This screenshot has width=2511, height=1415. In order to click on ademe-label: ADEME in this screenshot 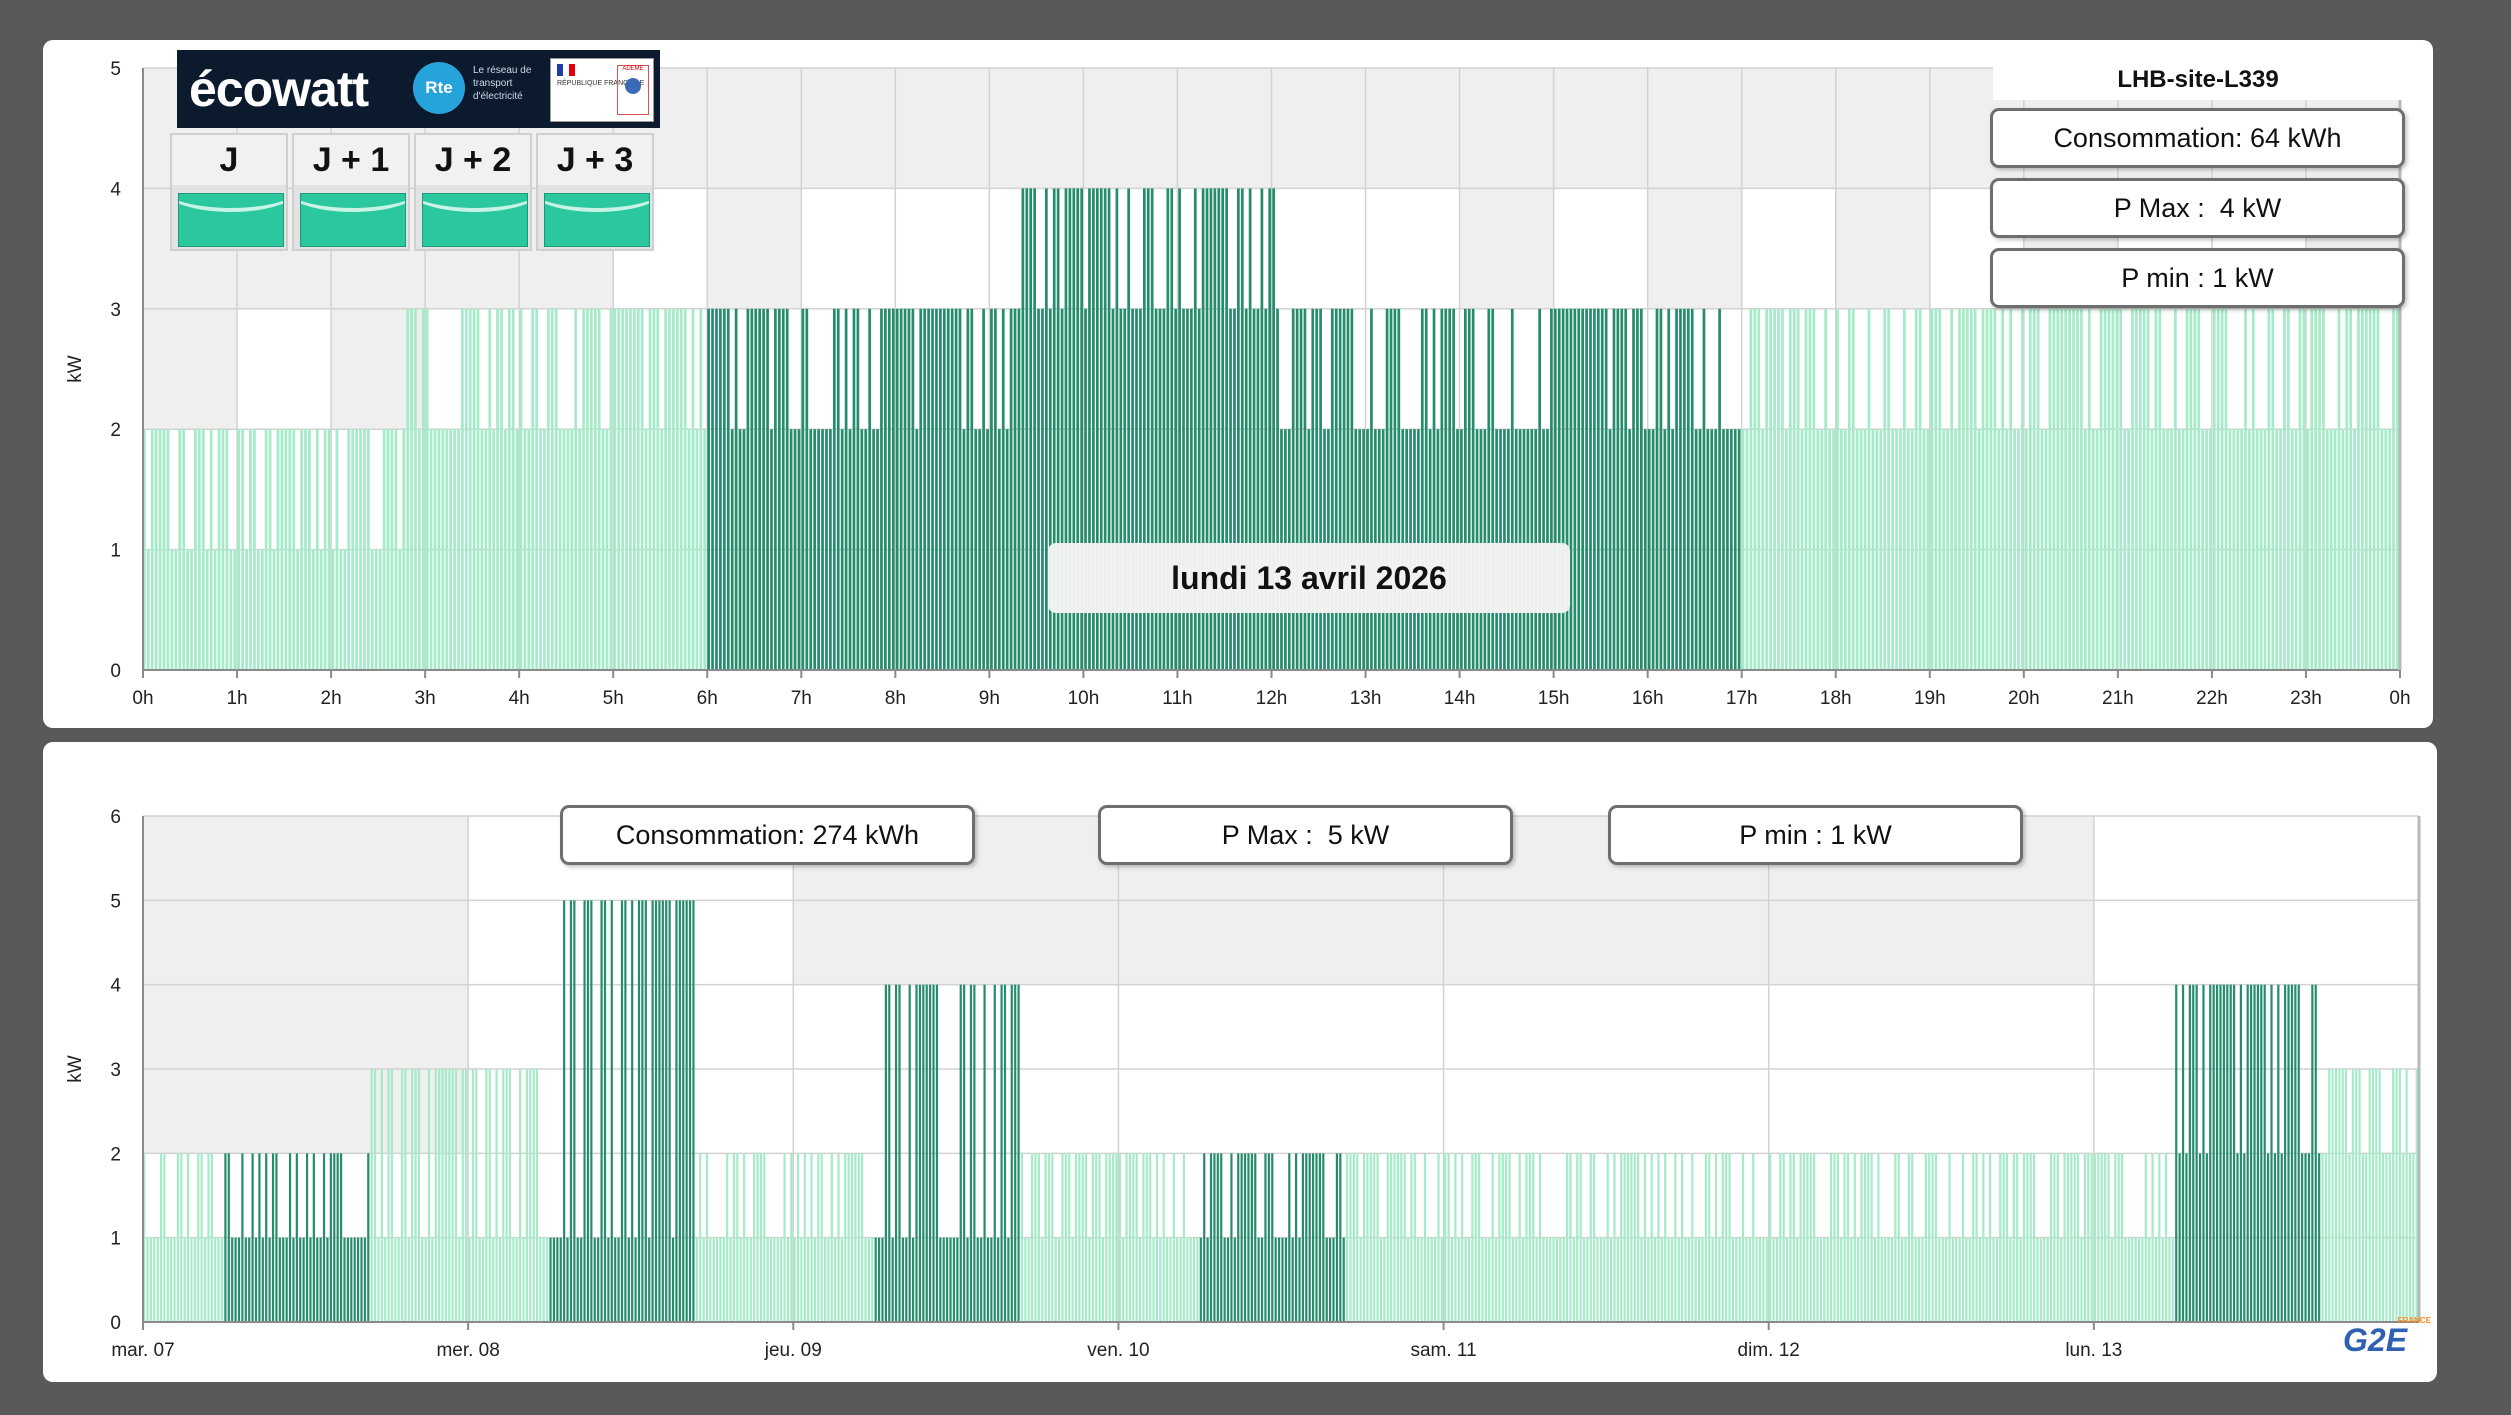, I will do `click(633, 69)`.